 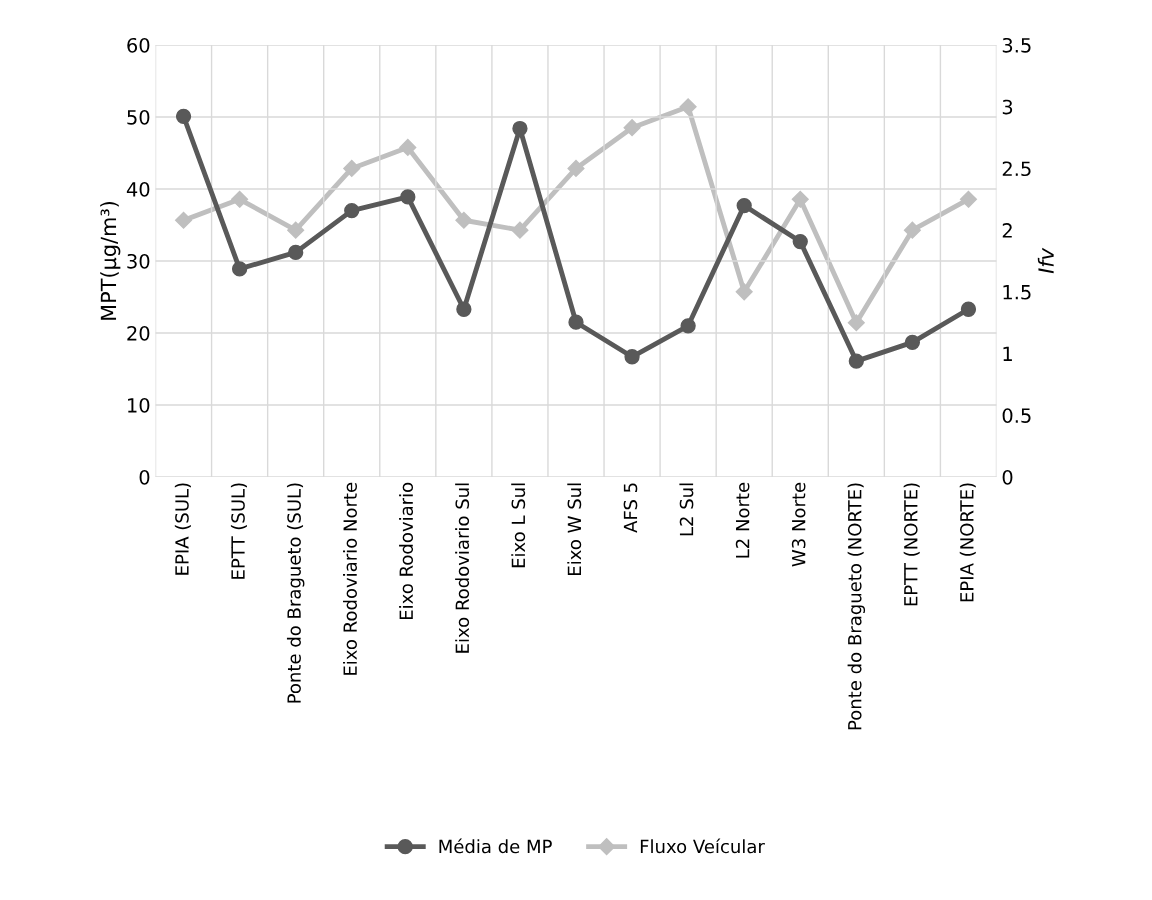 What do you see at coordinates (1007, 477) in the screenshot?
I see `y2-tick-label: 0` at bounding box center [1007, 477].